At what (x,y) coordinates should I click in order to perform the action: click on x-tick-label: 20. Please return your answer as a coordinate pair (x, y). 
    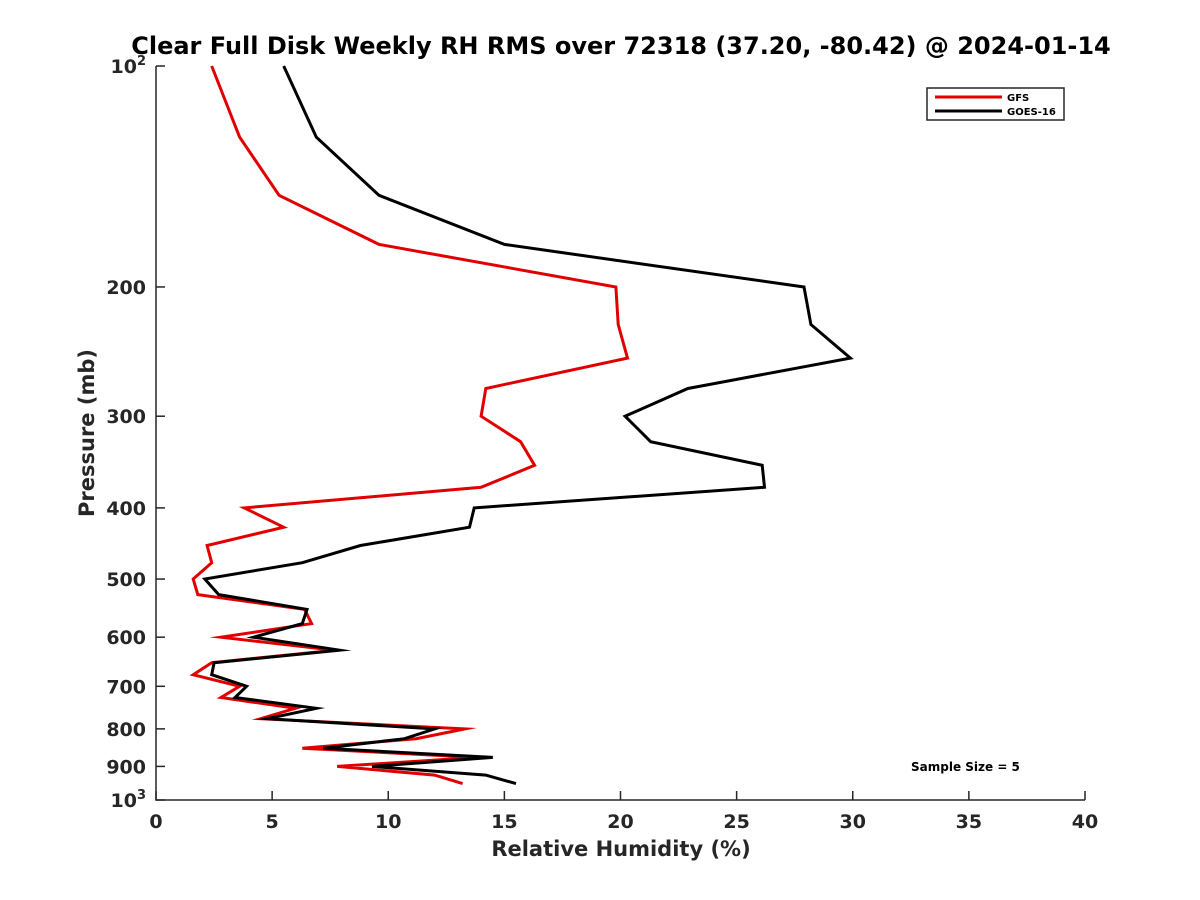
    Looking at the image, I should click on (620, 822).